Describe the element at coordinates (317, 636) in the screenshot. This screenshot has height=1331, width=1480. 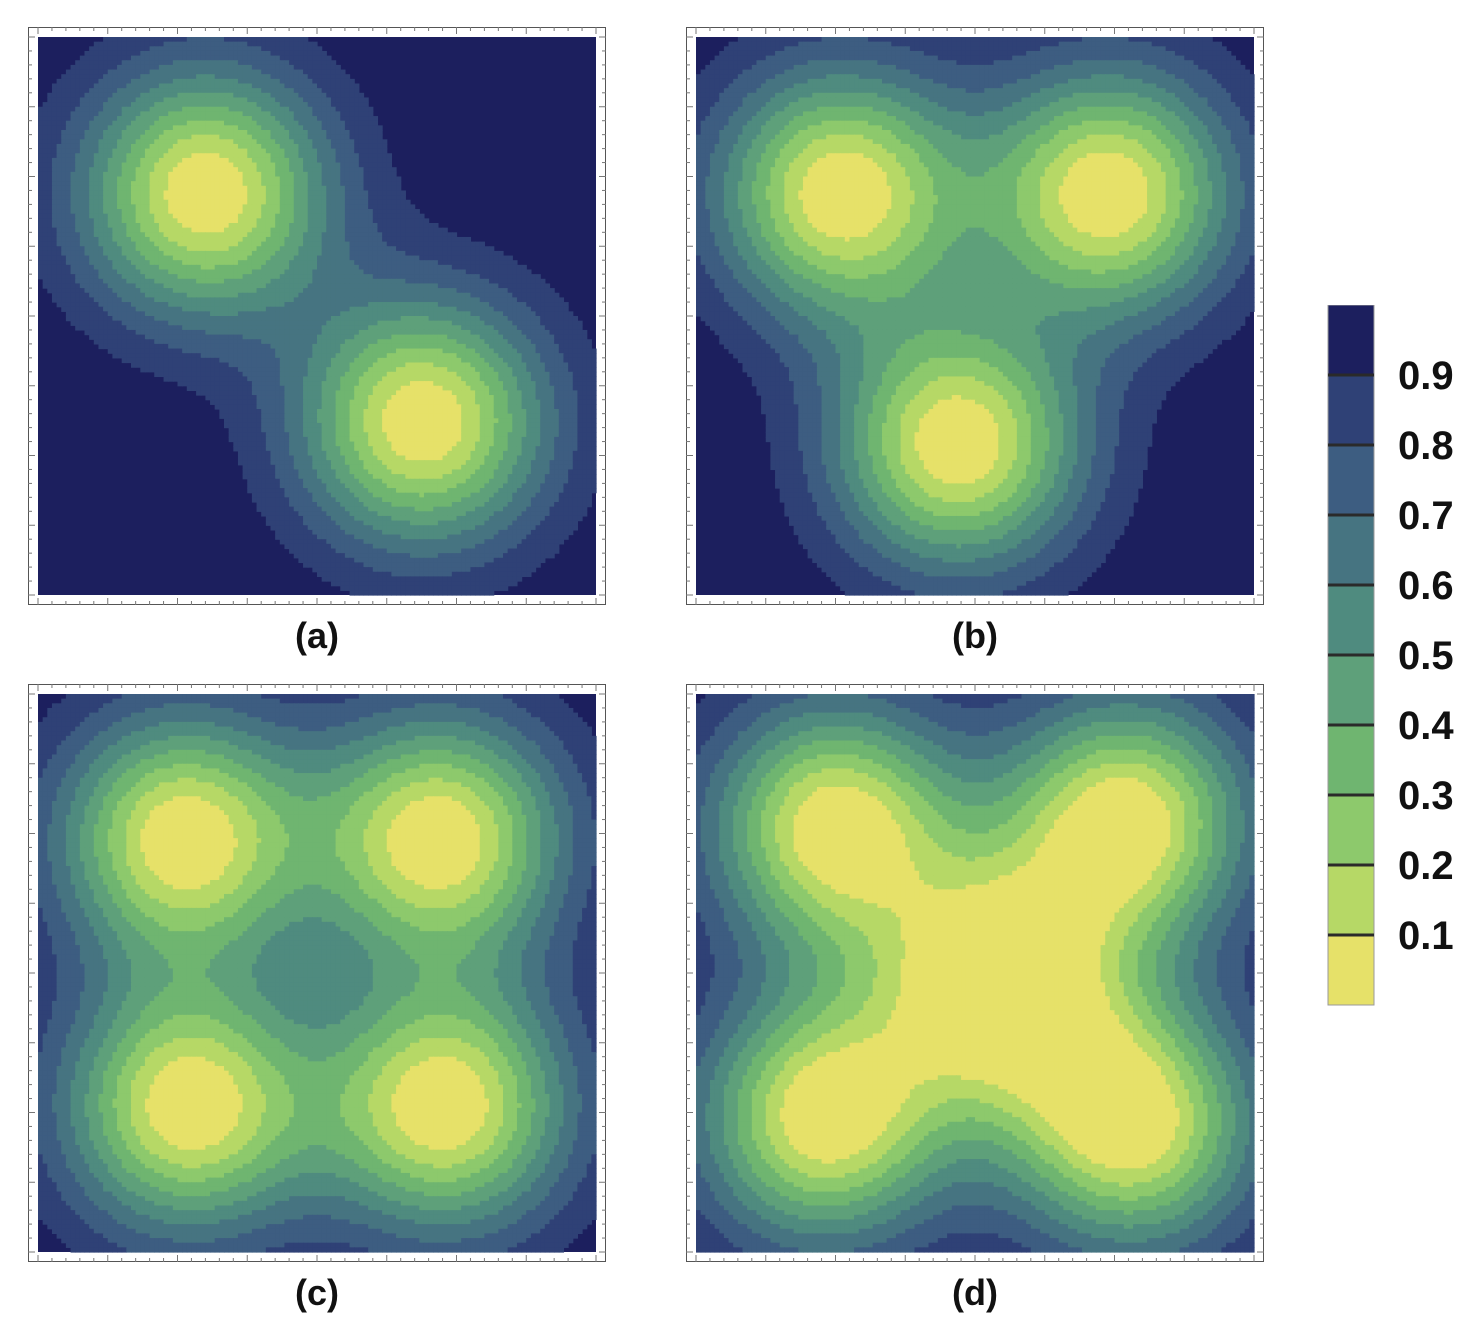
I see `panel-caption-a: (a)` at that location.